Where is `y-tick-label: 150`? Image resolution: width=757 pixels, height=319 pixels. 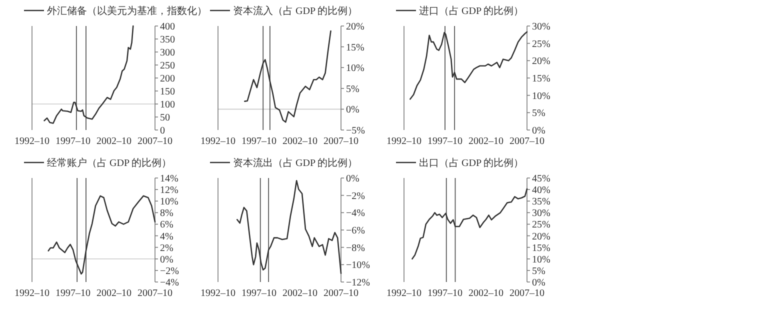 y-tick-label: 150 is located at coordinates (167, 92).